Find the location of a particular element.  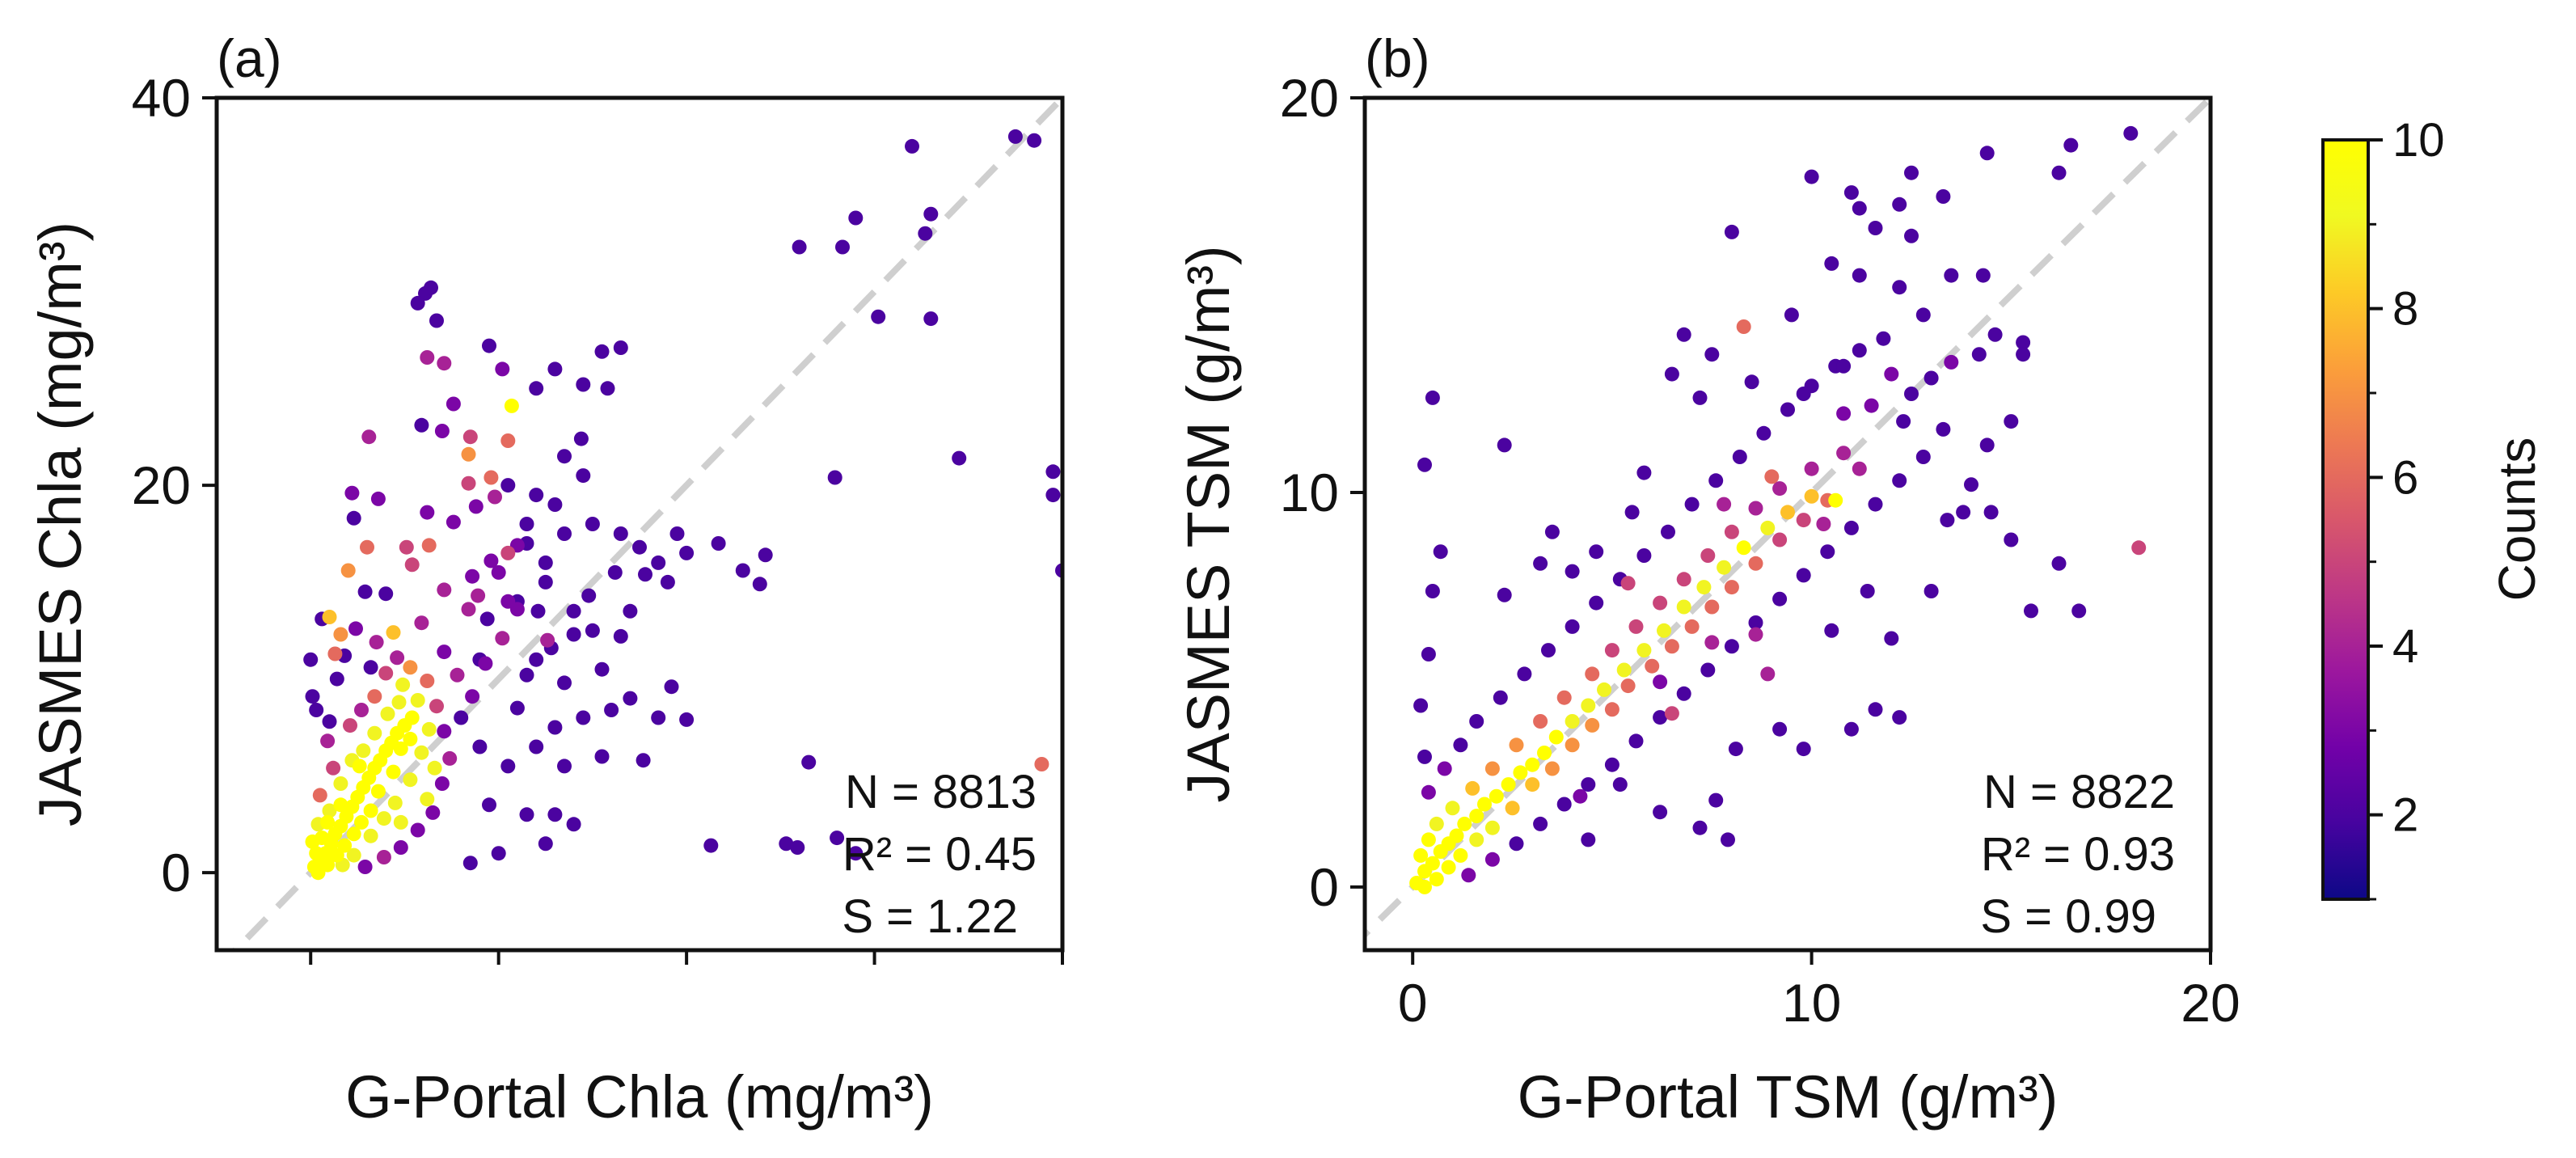

colorbar-tick-label: 4 is located at coordinates (2405, 646).